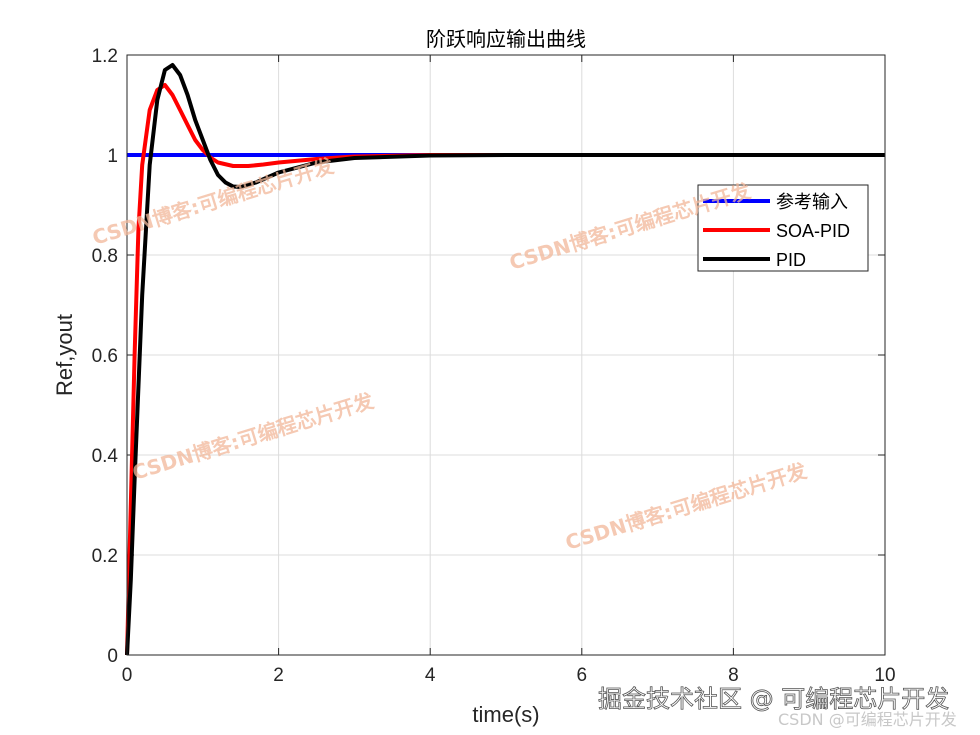 The image size is (980, 735). What do you see at coordinates (64, 355) in the screenshot?
I see `y-axis-label: Ref,yout` at bounding box center [64, 355].